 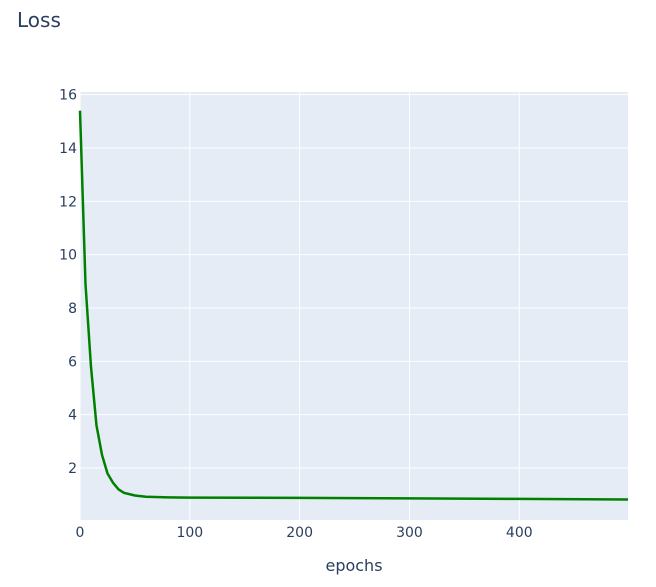 What do you see at coordinates (409, 533) in the screenshot?
I see `x-tick-label: 300` at bounding box center [409, 533].